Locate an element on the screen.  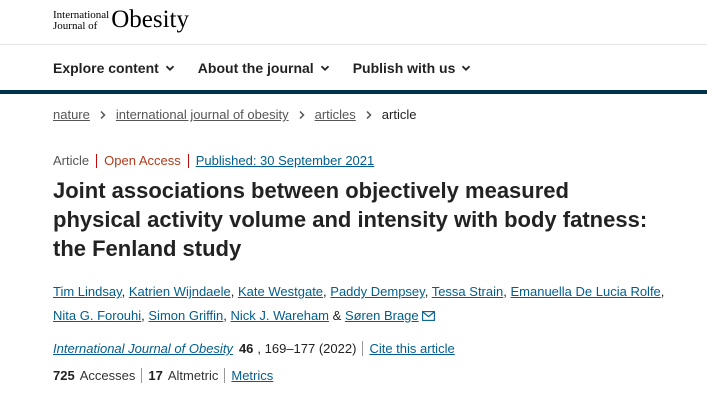
author-link: Paddy Dempsey is located at coordinates (377, 291).